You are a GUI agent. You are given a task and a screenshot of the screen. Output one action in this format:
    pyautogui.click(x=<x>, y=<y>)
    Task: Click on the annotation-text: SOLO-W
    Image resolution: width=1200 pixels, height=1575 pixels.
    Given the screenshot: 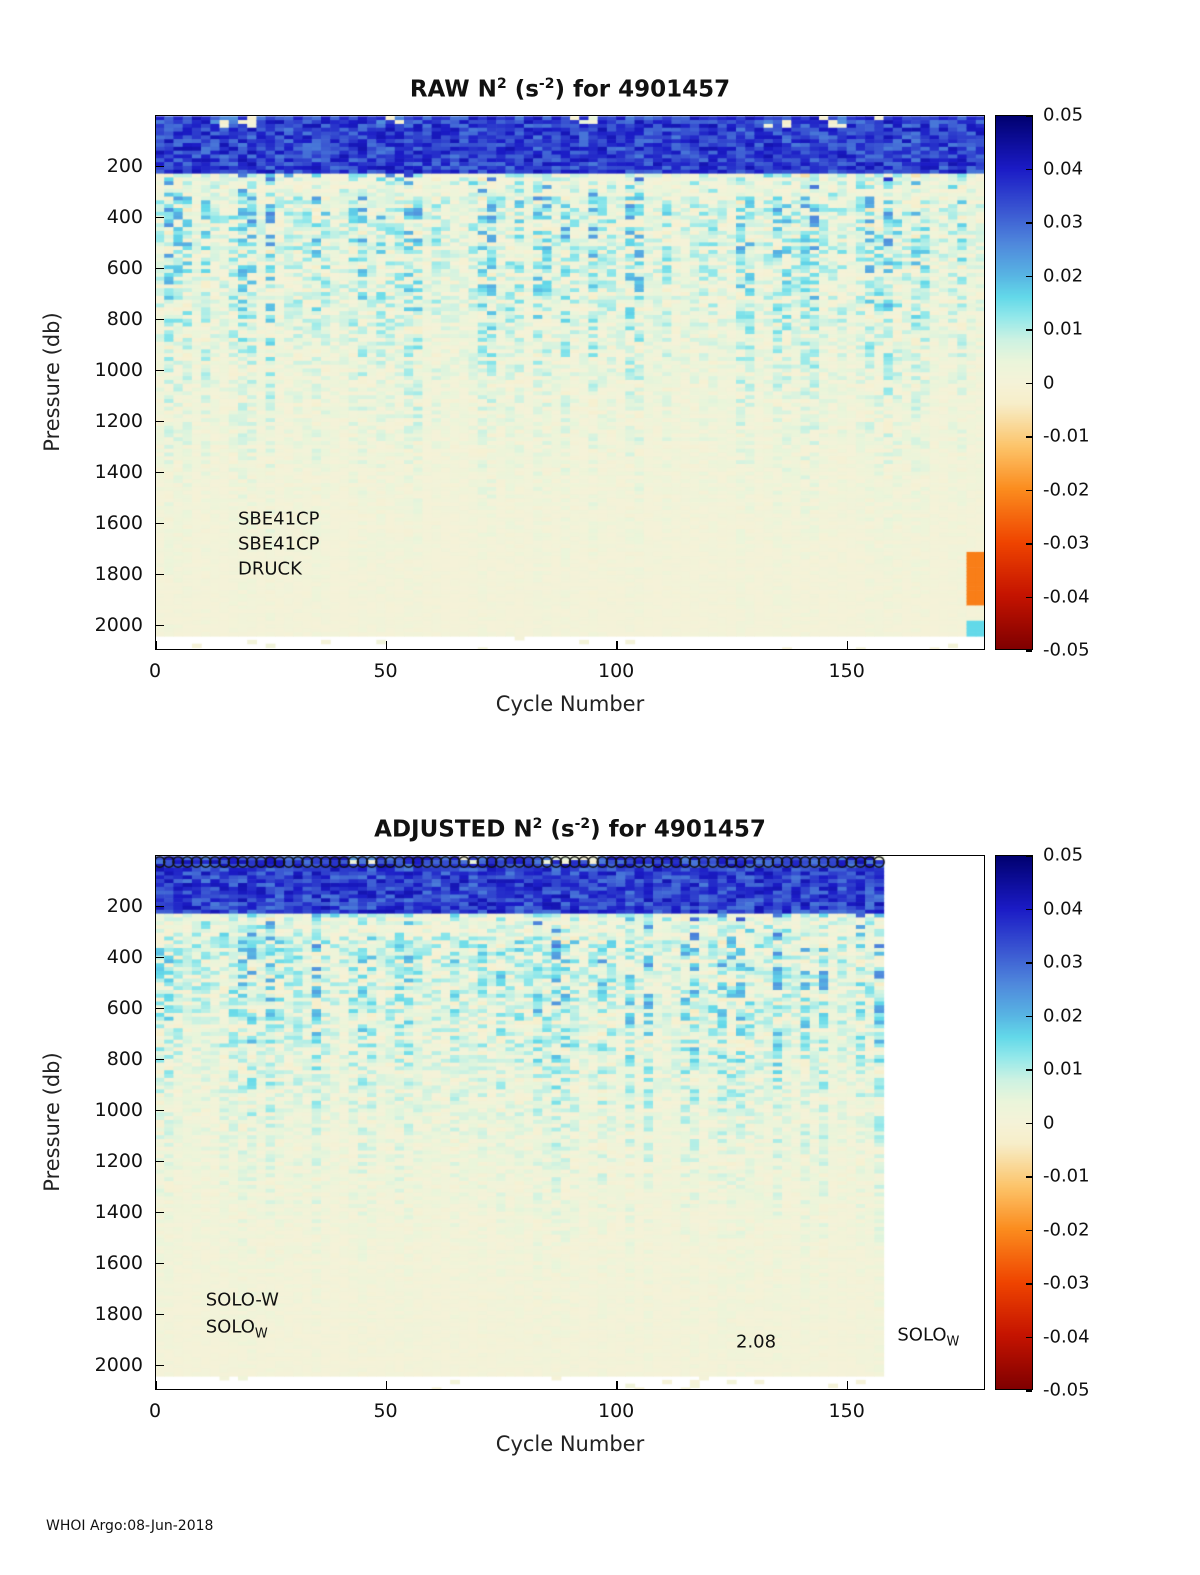 What is the action you would take?
    pyautogui.click(x=242, y=1300)
    